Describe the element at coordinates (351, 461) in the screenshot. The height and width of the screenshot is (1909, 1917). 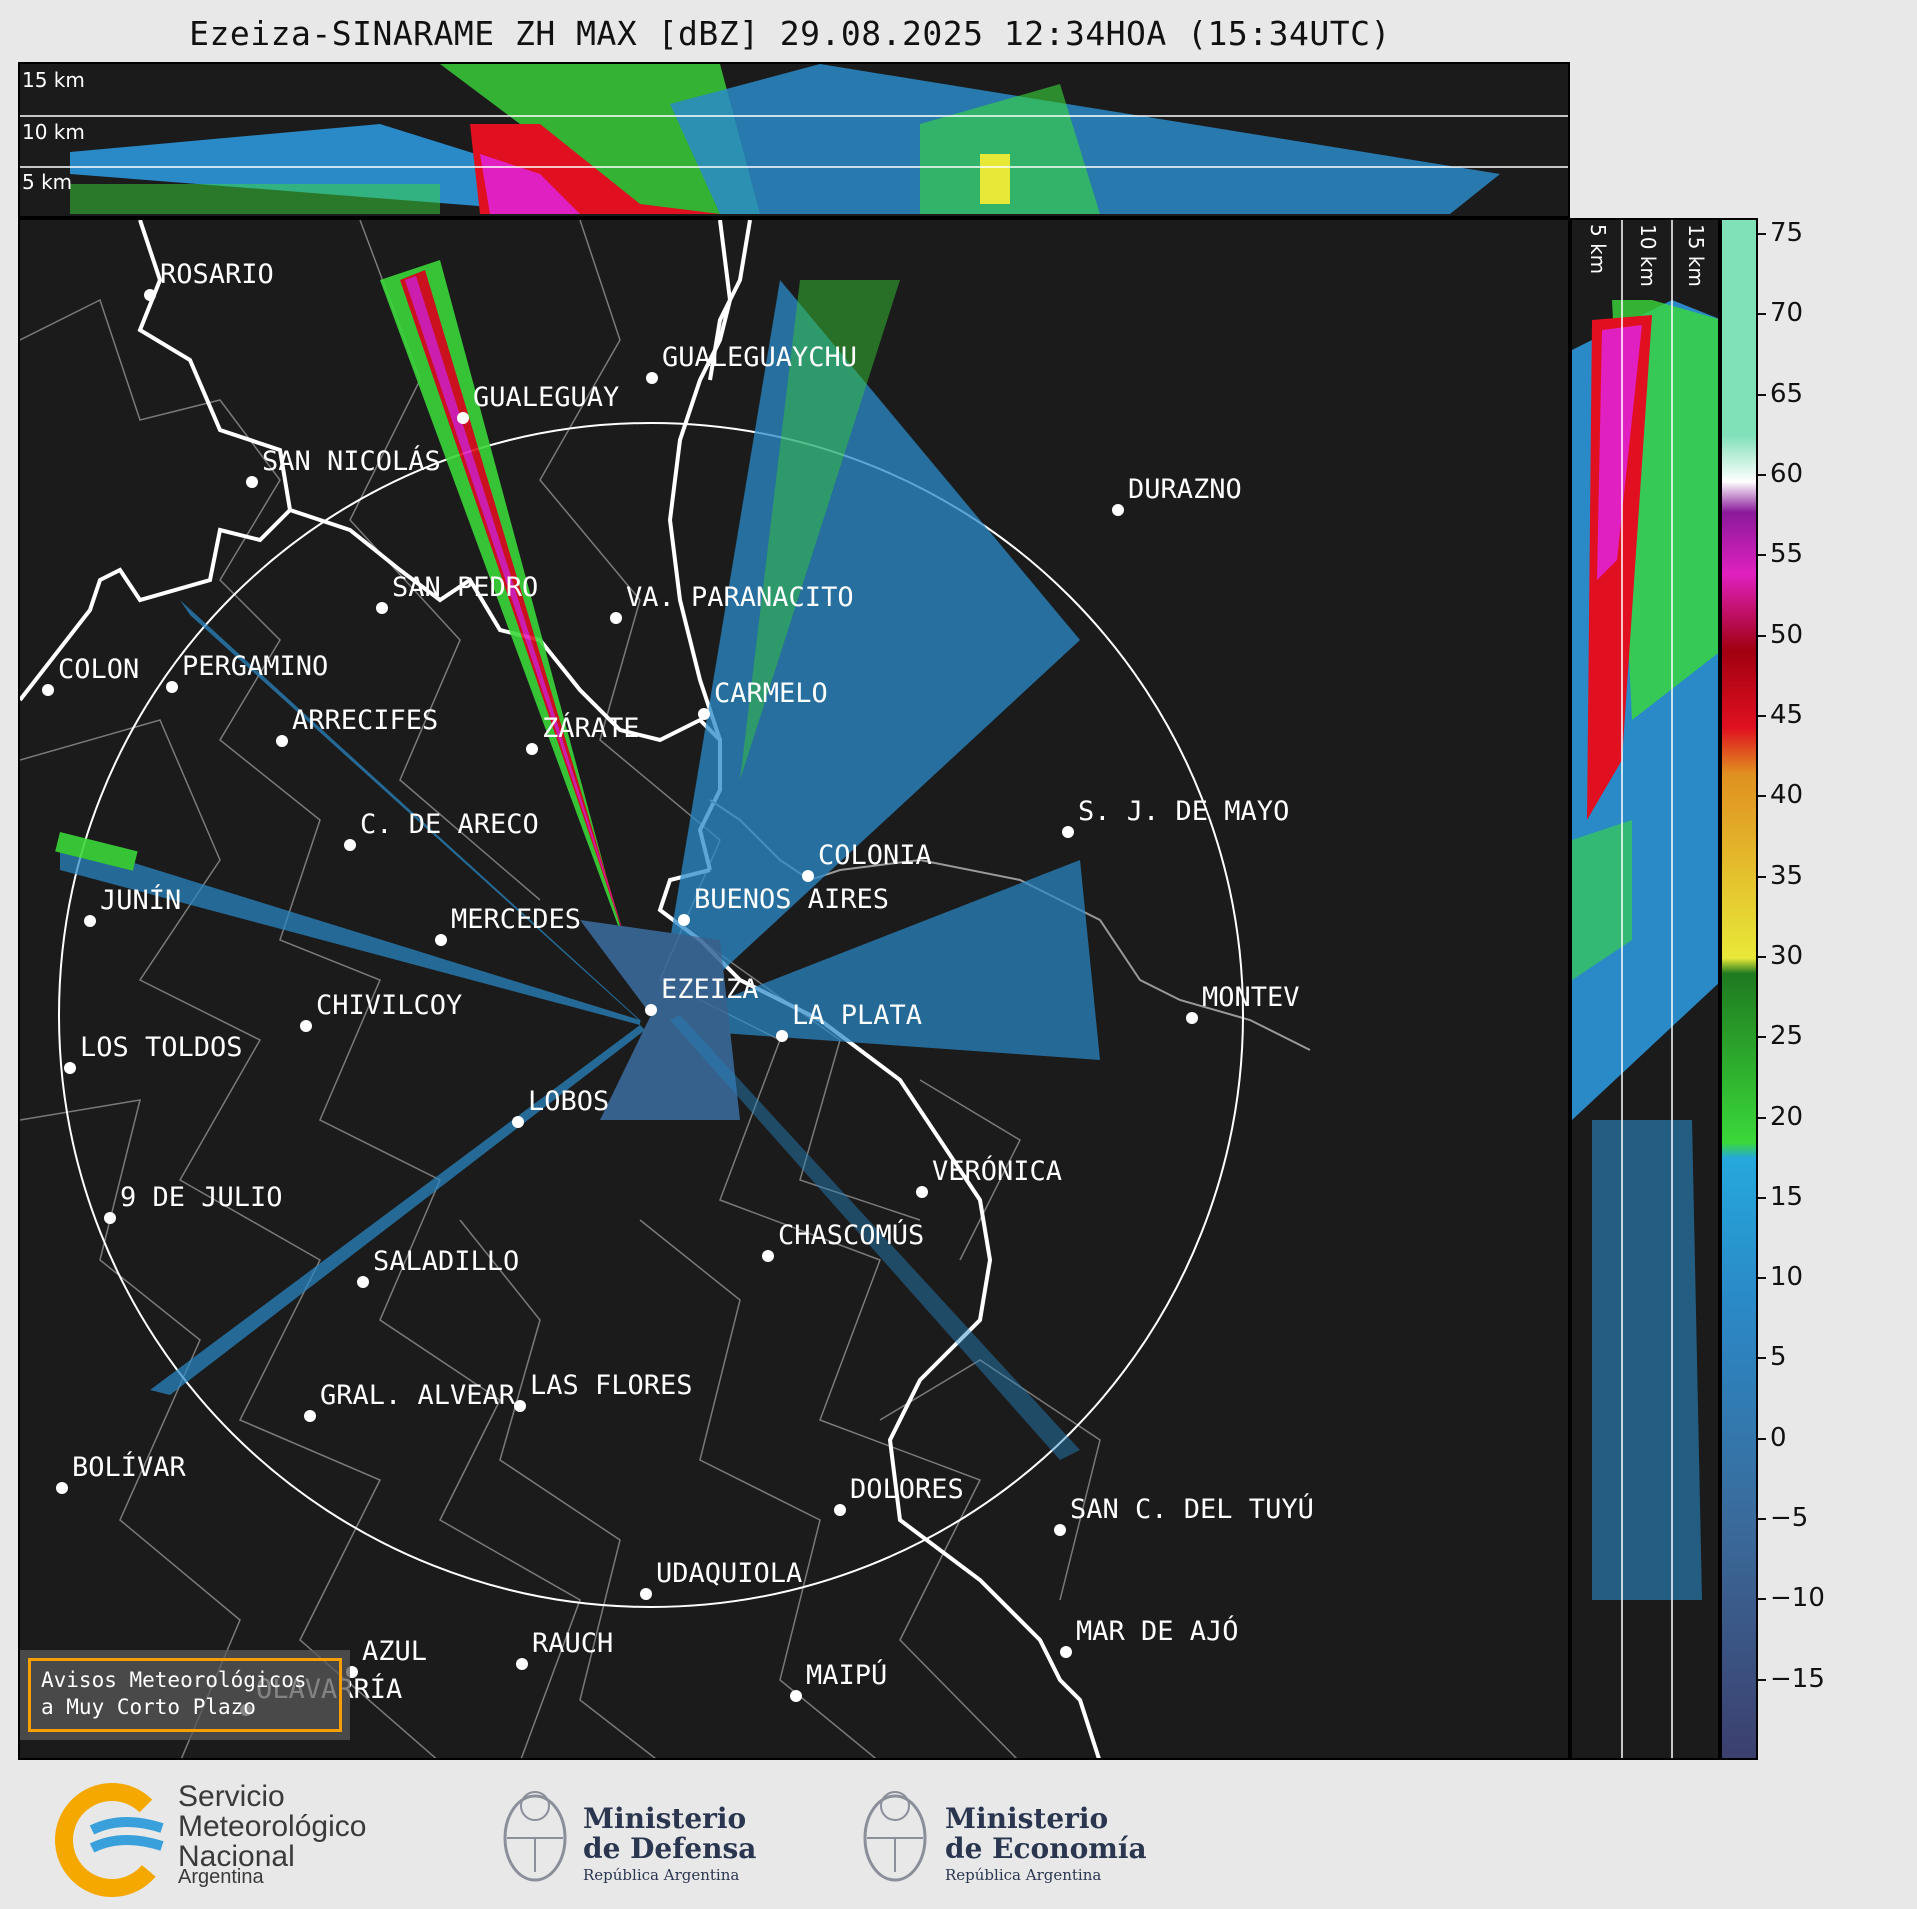
I see `city-label: SAN NICOLÁS` at that location.